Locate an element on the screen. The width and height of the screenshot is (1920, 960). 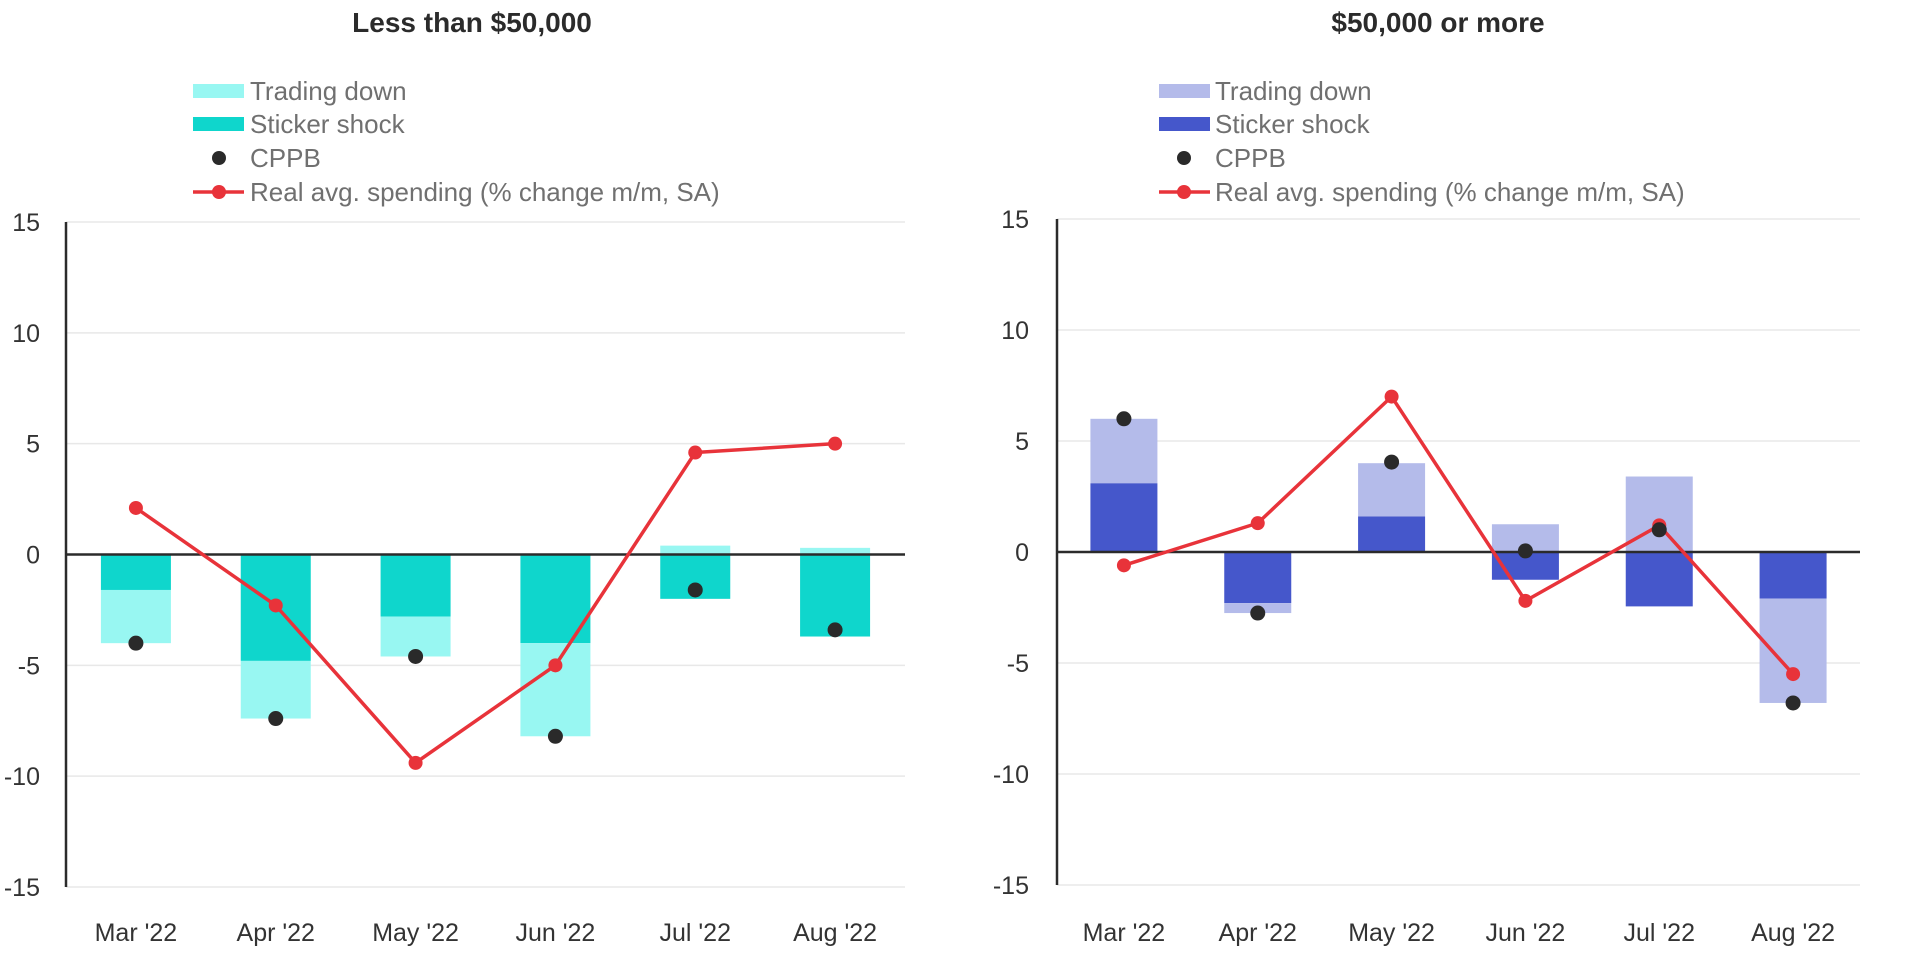
chart-title: $50,000 or more is located at coordinates (1437, 22).